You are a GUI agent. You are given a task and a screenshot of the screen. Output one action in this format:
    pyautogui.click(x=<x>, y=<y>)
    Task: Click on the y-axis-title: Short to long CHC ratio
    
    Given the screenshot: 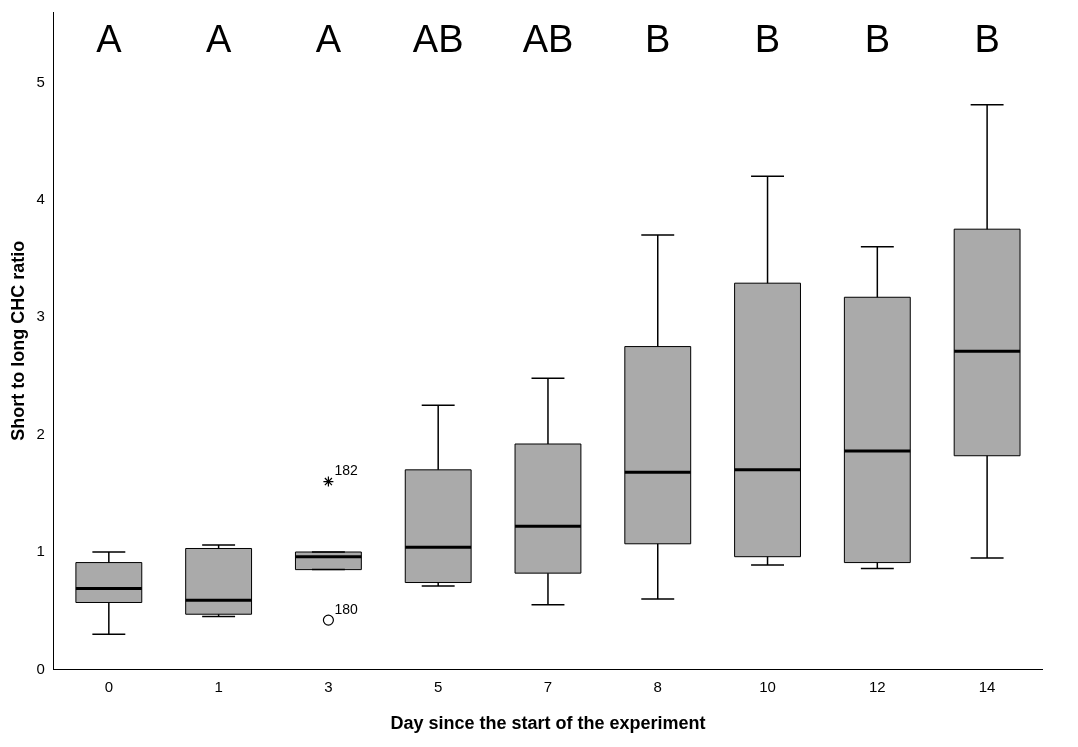 What is the action you would take?
    pyautogui.click(x=17, y=340)
    